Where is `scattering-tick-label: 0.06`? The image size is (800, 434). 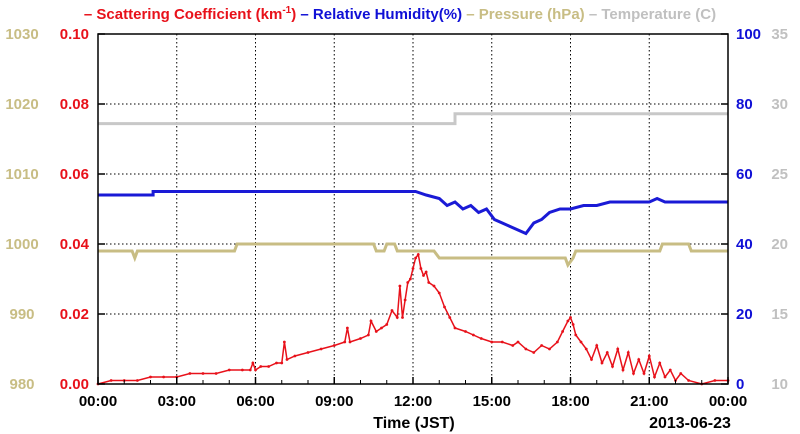 scattering-tick-label: 0.06 is located at coordinates (74, 174).